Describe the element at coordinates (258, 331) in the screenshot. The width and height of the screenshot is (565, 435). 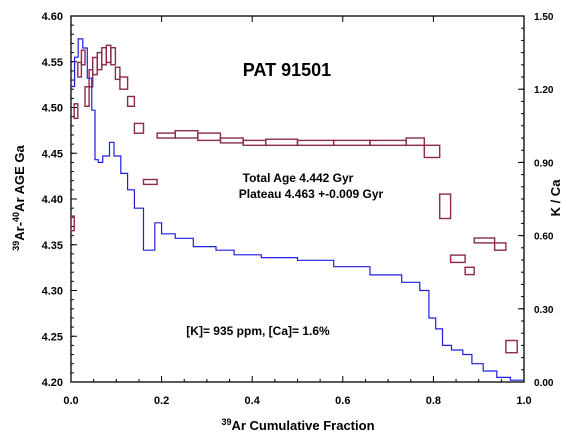
I see `composition-label: [K]= 935 ppm, [Ca]= 1.6%` at that location.